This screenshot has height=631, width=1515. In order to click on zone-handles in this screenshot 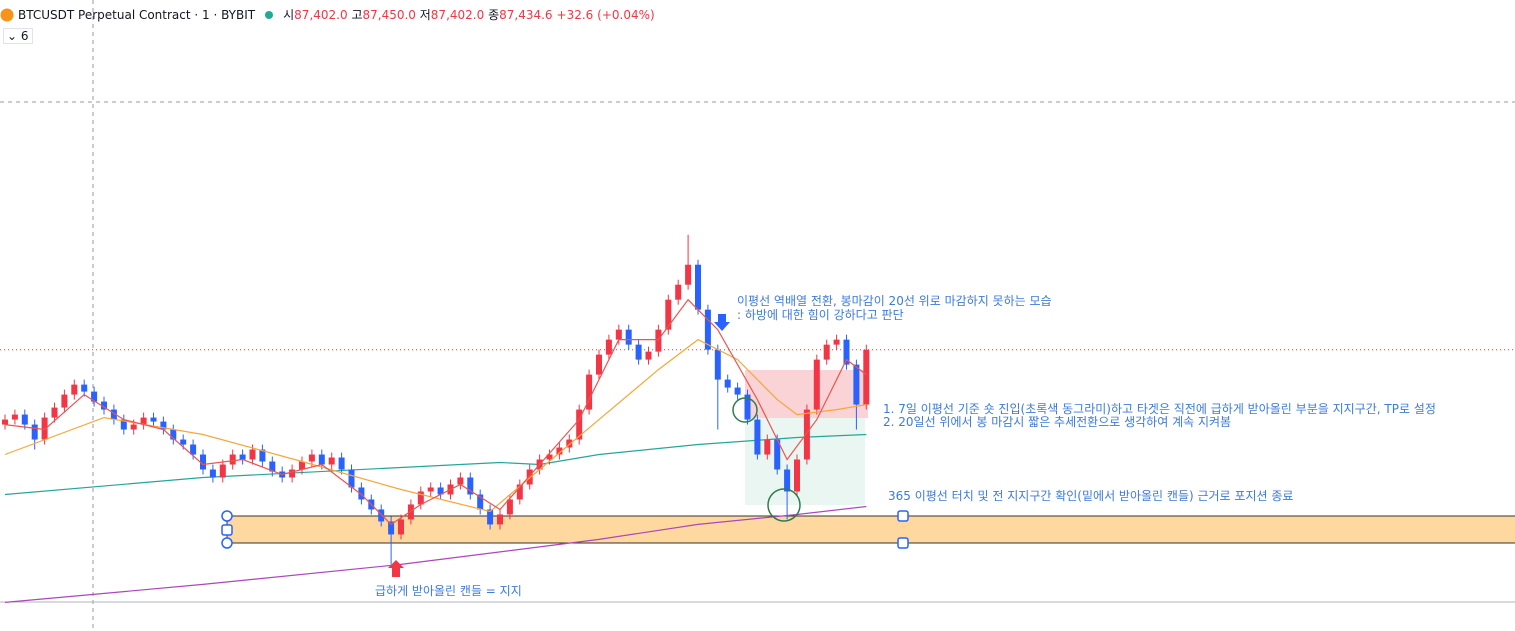, I will do `click(565, 529)`.